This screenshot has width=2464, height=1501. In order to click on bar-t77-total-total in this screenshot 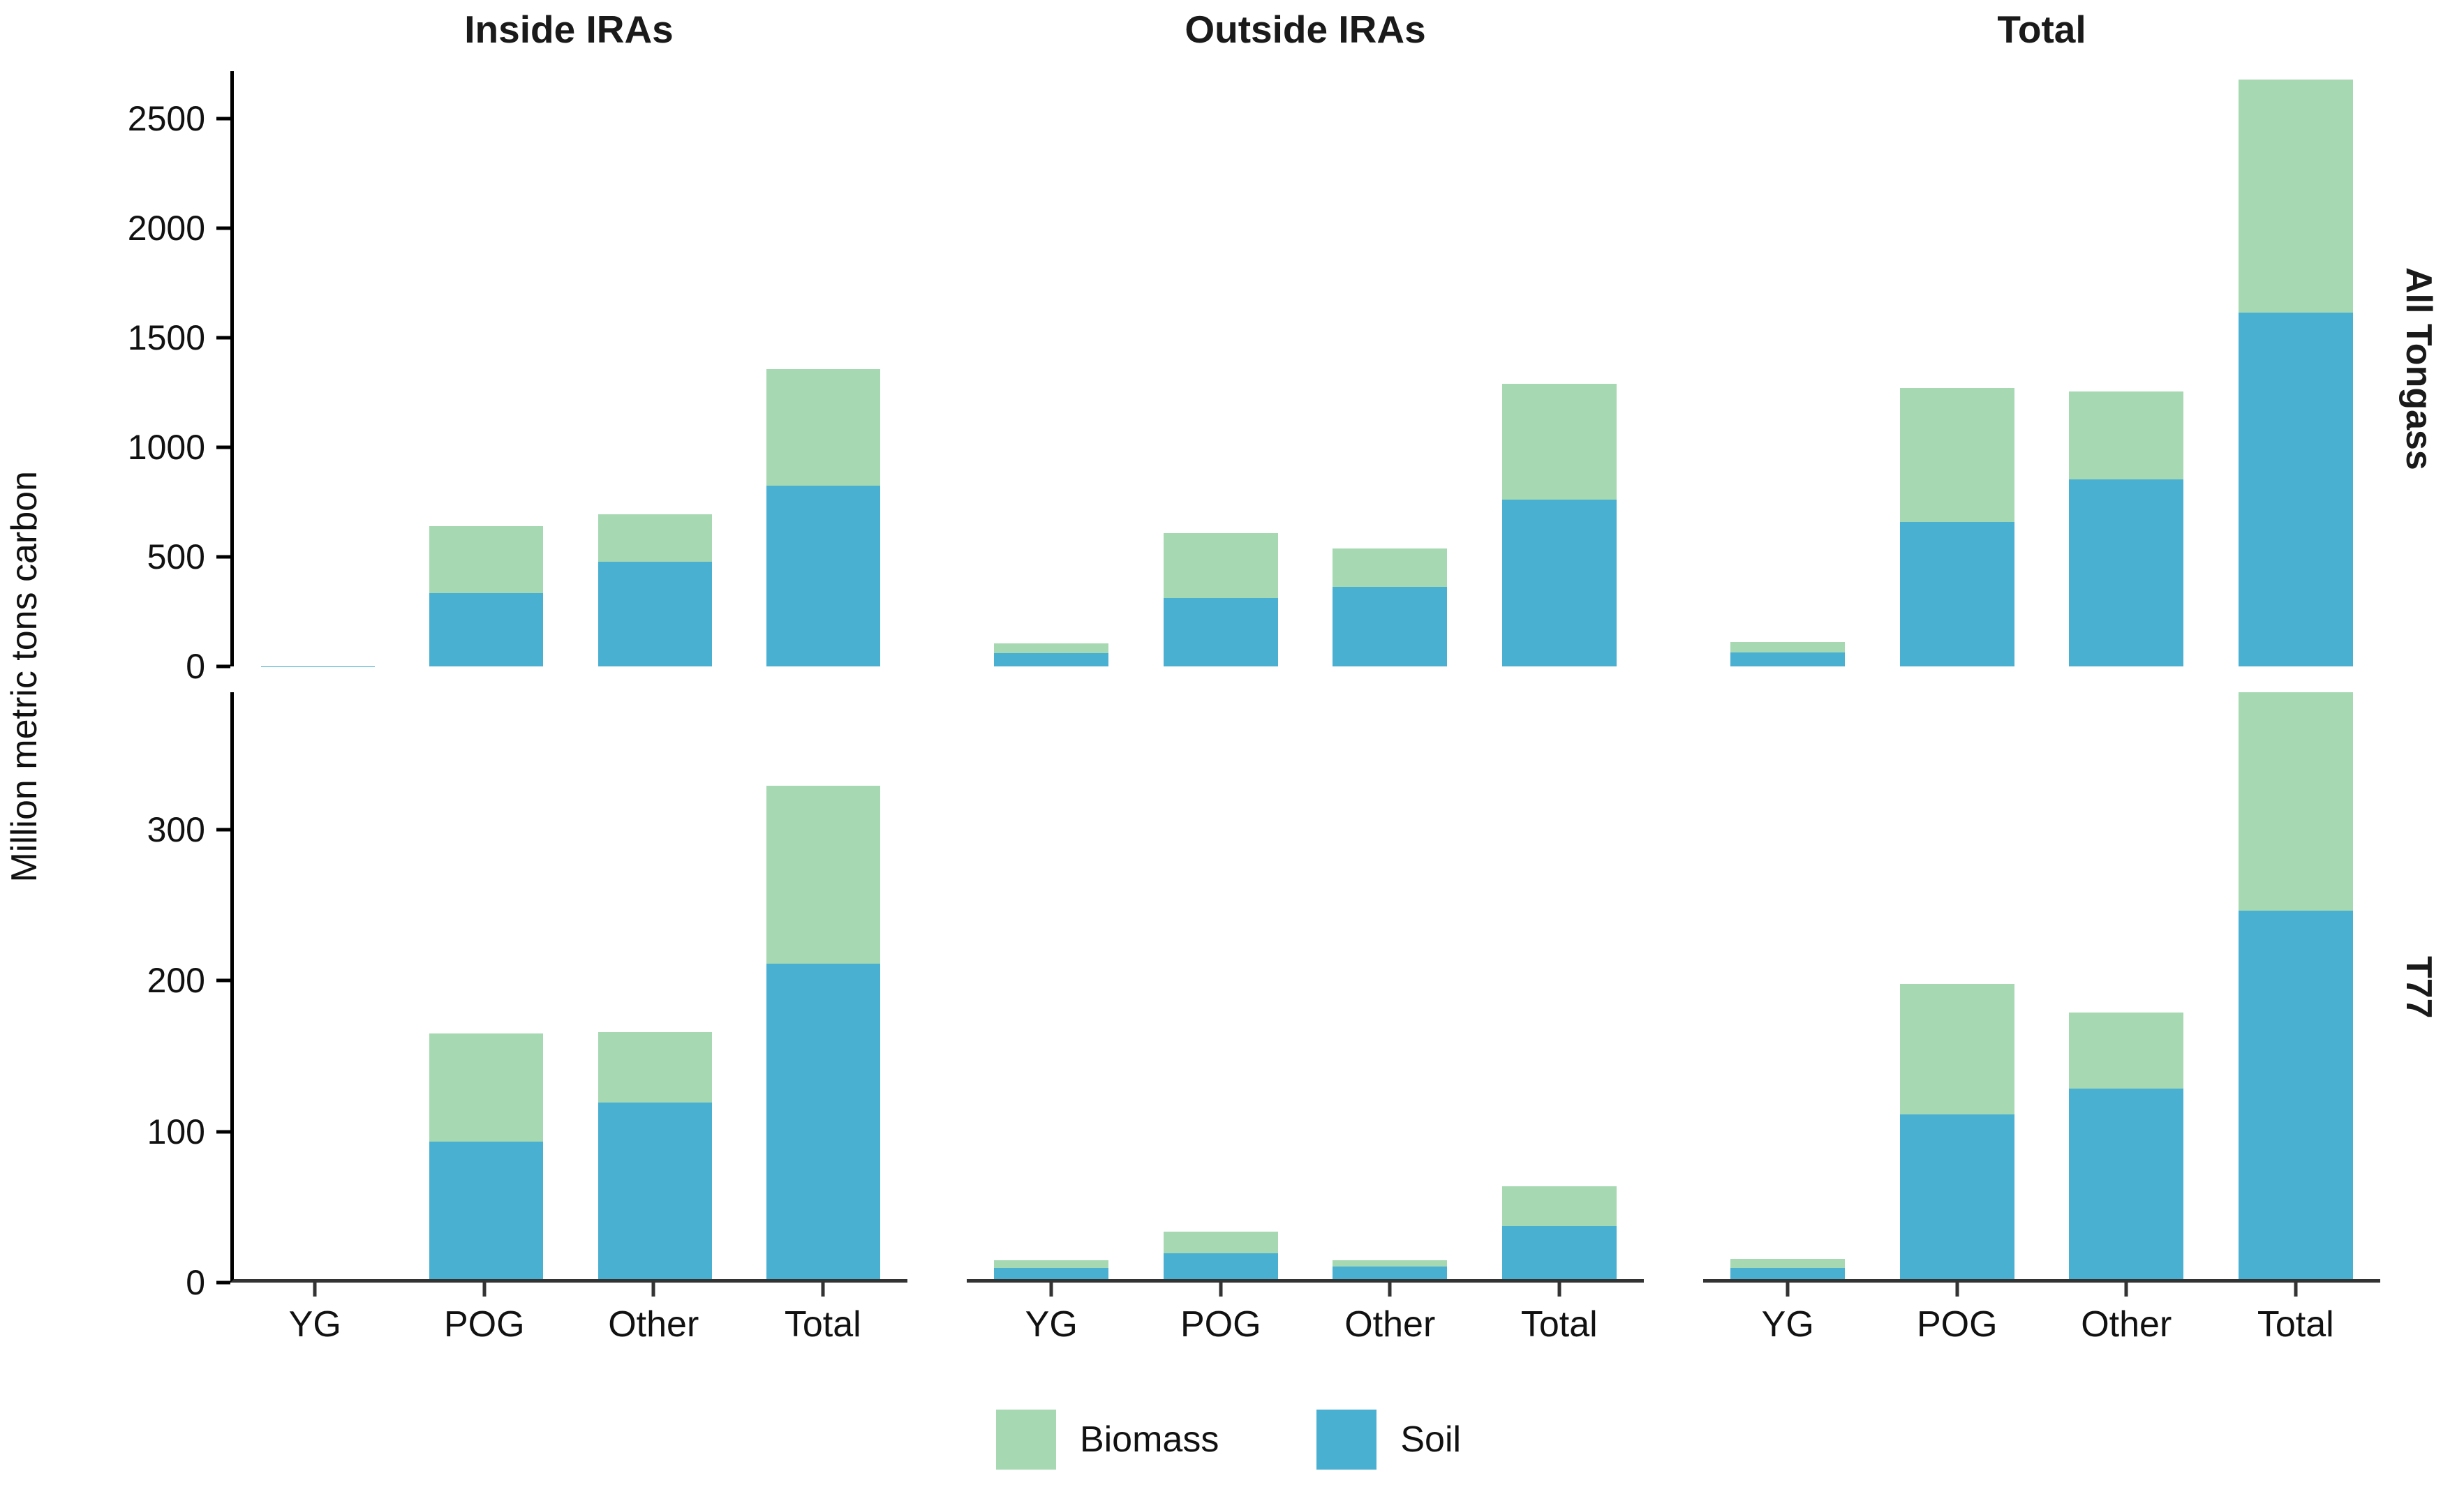, I will do `click(2295, 984)`.